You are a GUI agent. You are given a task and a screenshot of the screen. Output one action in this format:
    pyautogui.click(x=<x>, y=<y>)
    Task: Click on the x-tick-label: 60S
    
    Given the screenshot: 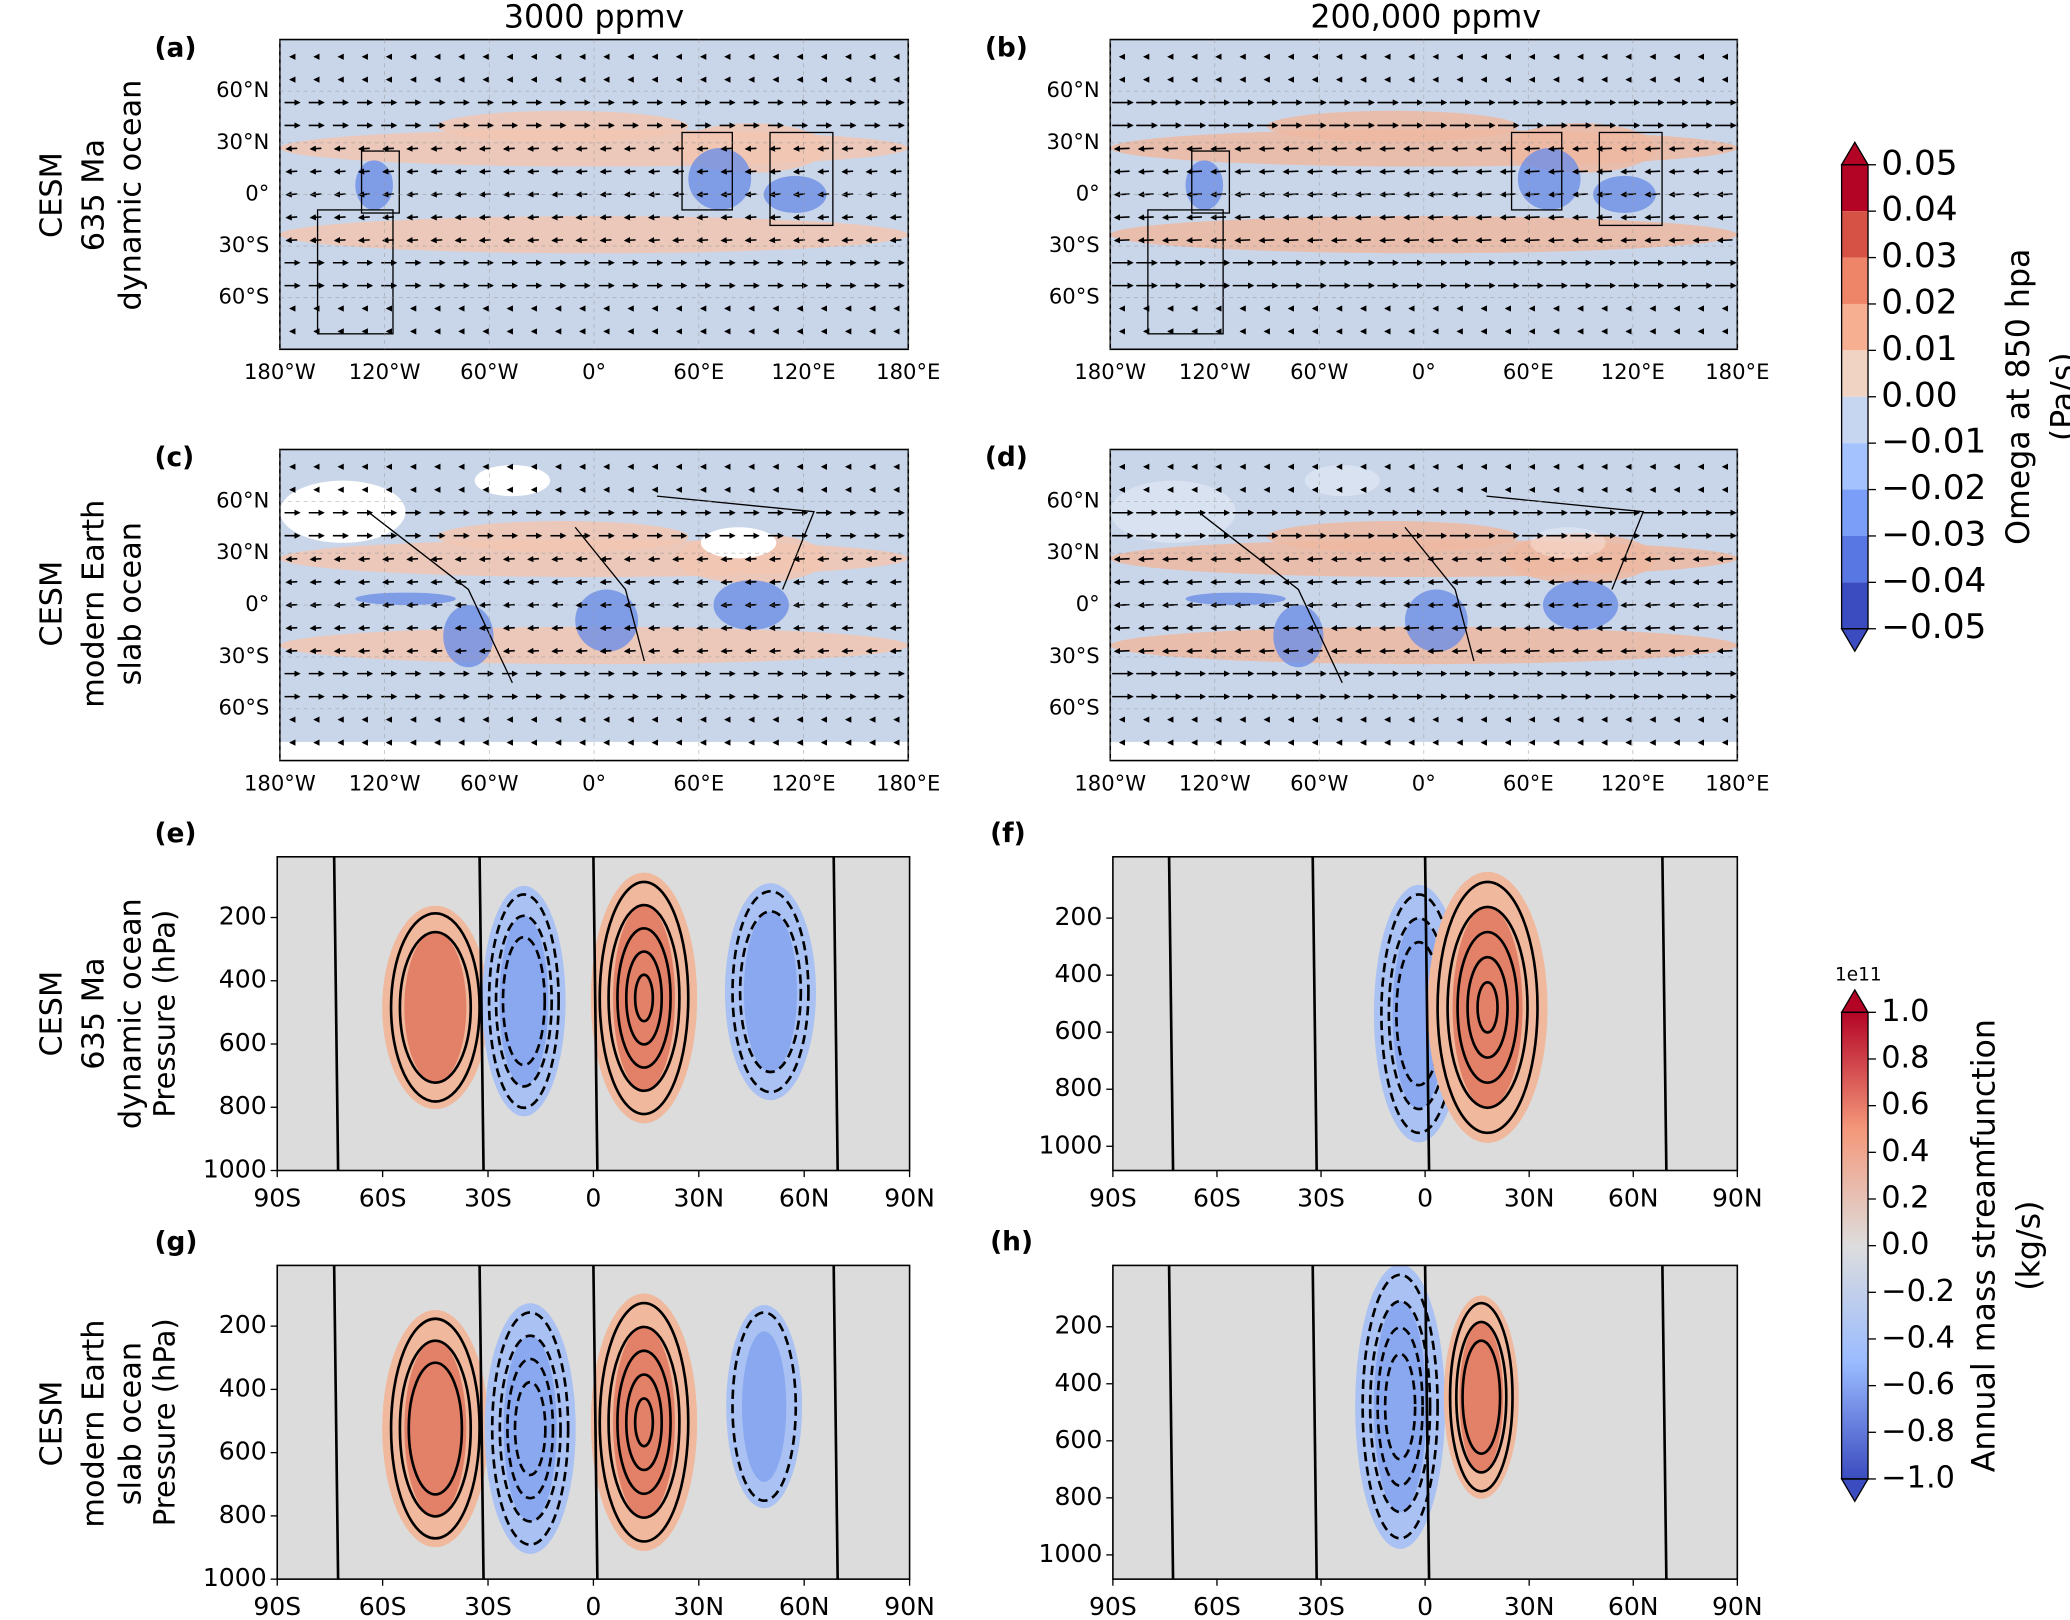 What is the action you would take?
    pyautogui.click(x=383, y=1606)
    